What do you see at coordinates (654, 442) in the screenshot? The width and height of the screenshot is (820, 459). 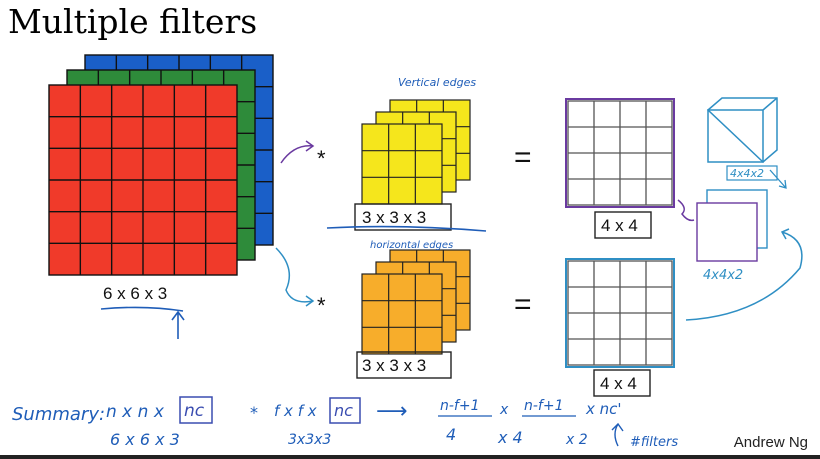 I see `summary-filters-note: #filters` at bounding box center [654, 442].